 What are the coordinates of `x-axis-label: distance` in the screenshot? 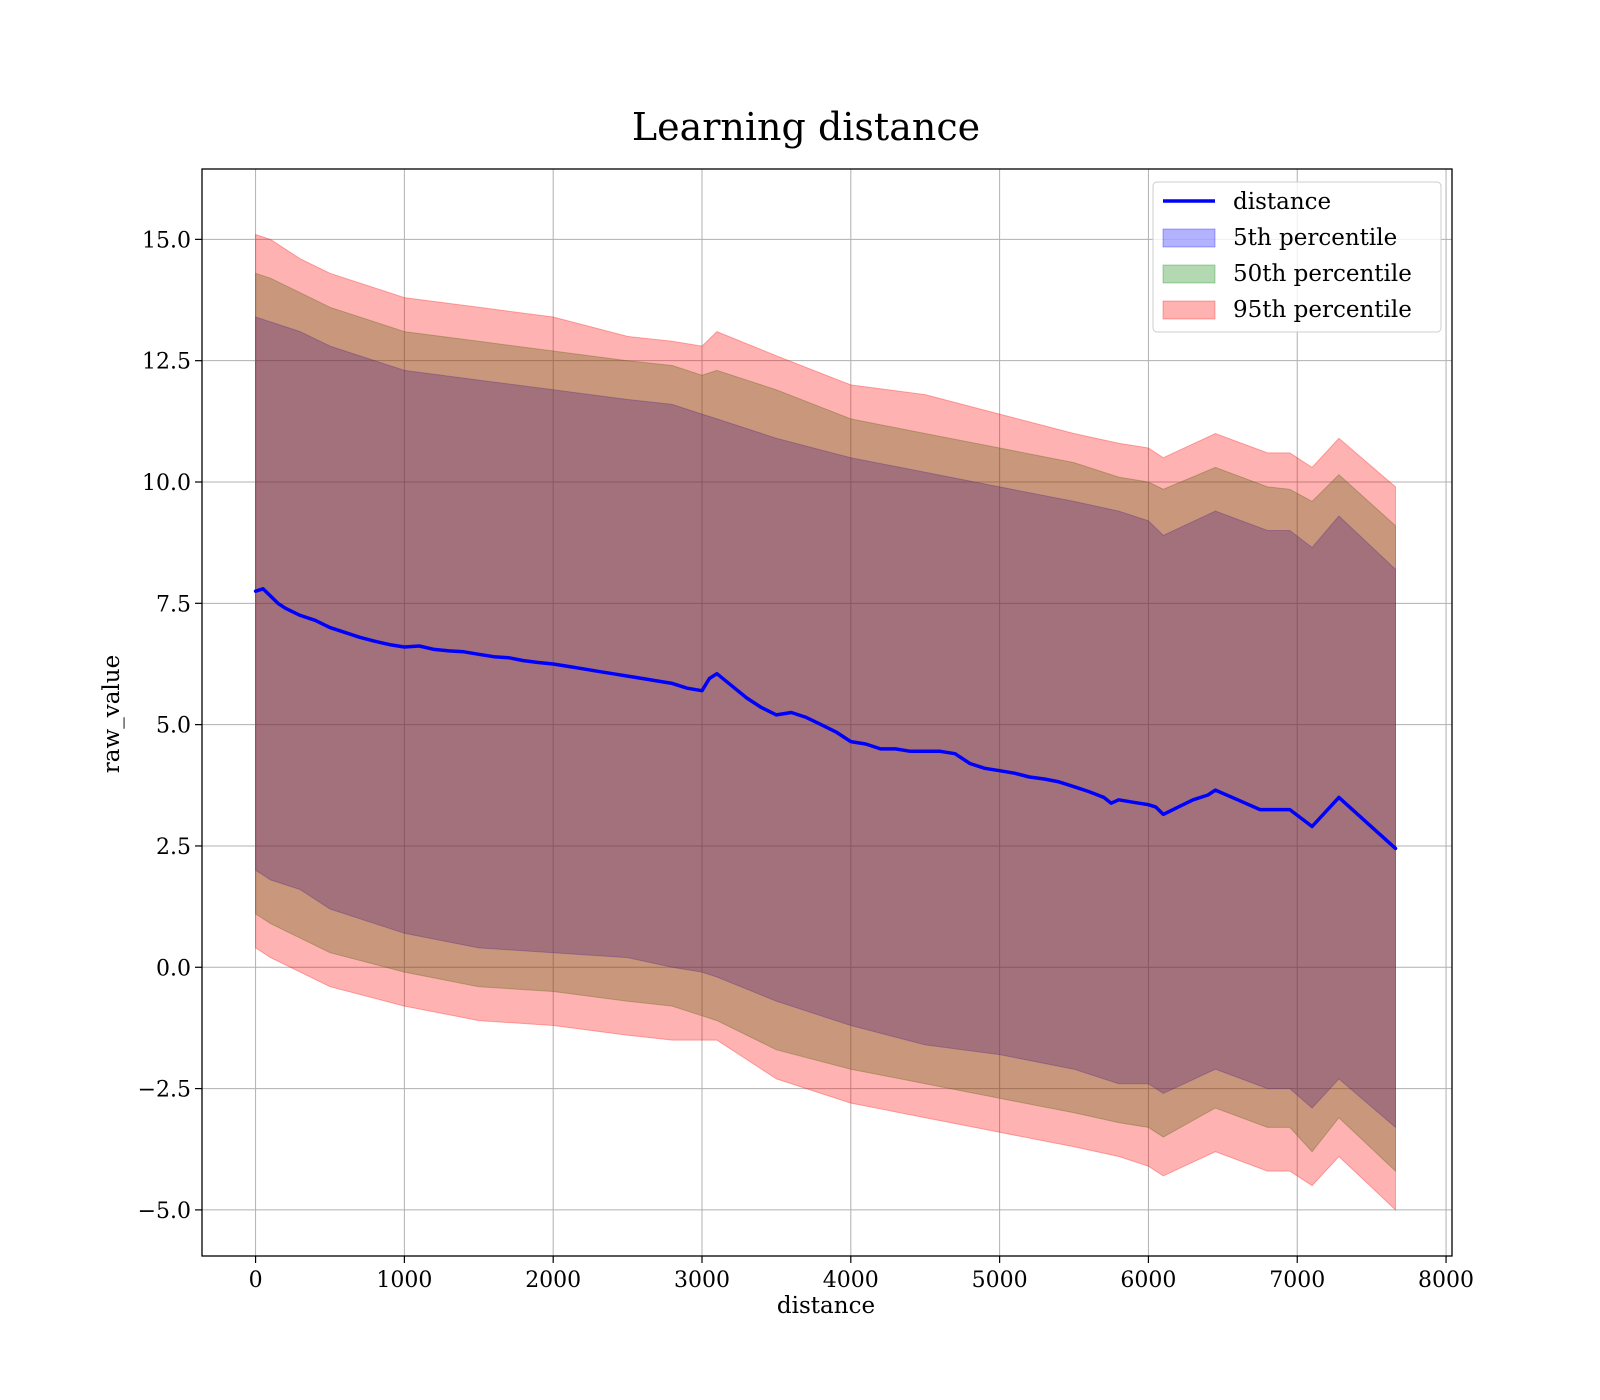 It's located at (826, 1306).